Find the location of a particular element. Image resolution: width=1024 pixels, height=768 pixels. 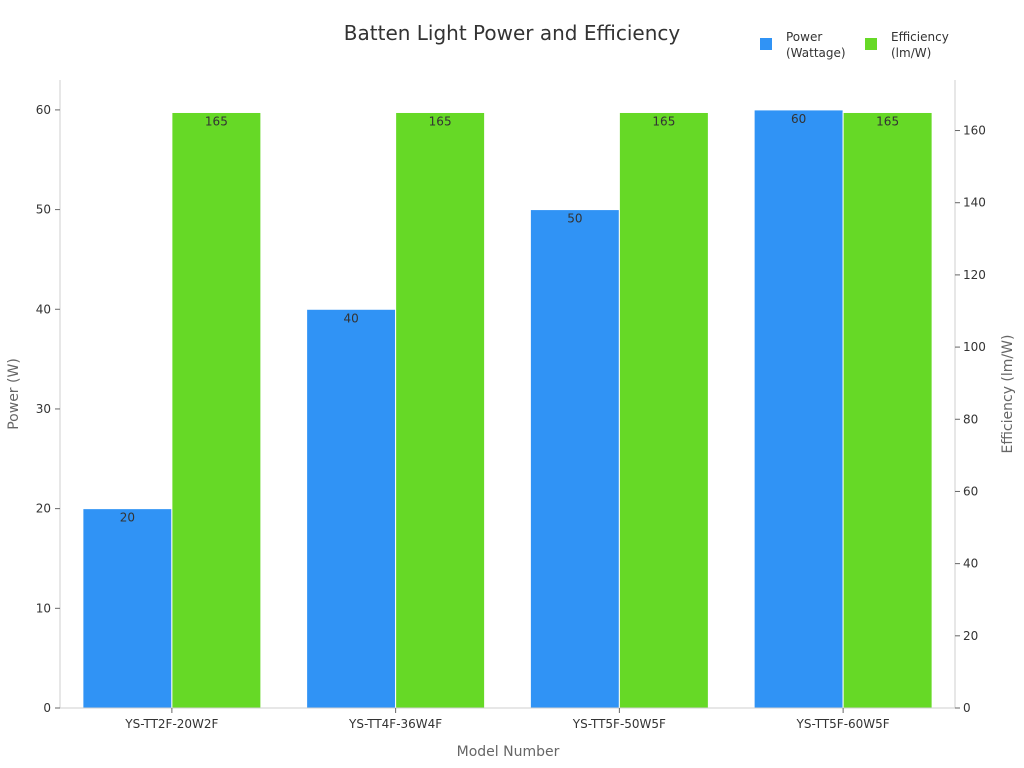

y-tick-label-left-20: 20 is located at coordinates (43, 509).